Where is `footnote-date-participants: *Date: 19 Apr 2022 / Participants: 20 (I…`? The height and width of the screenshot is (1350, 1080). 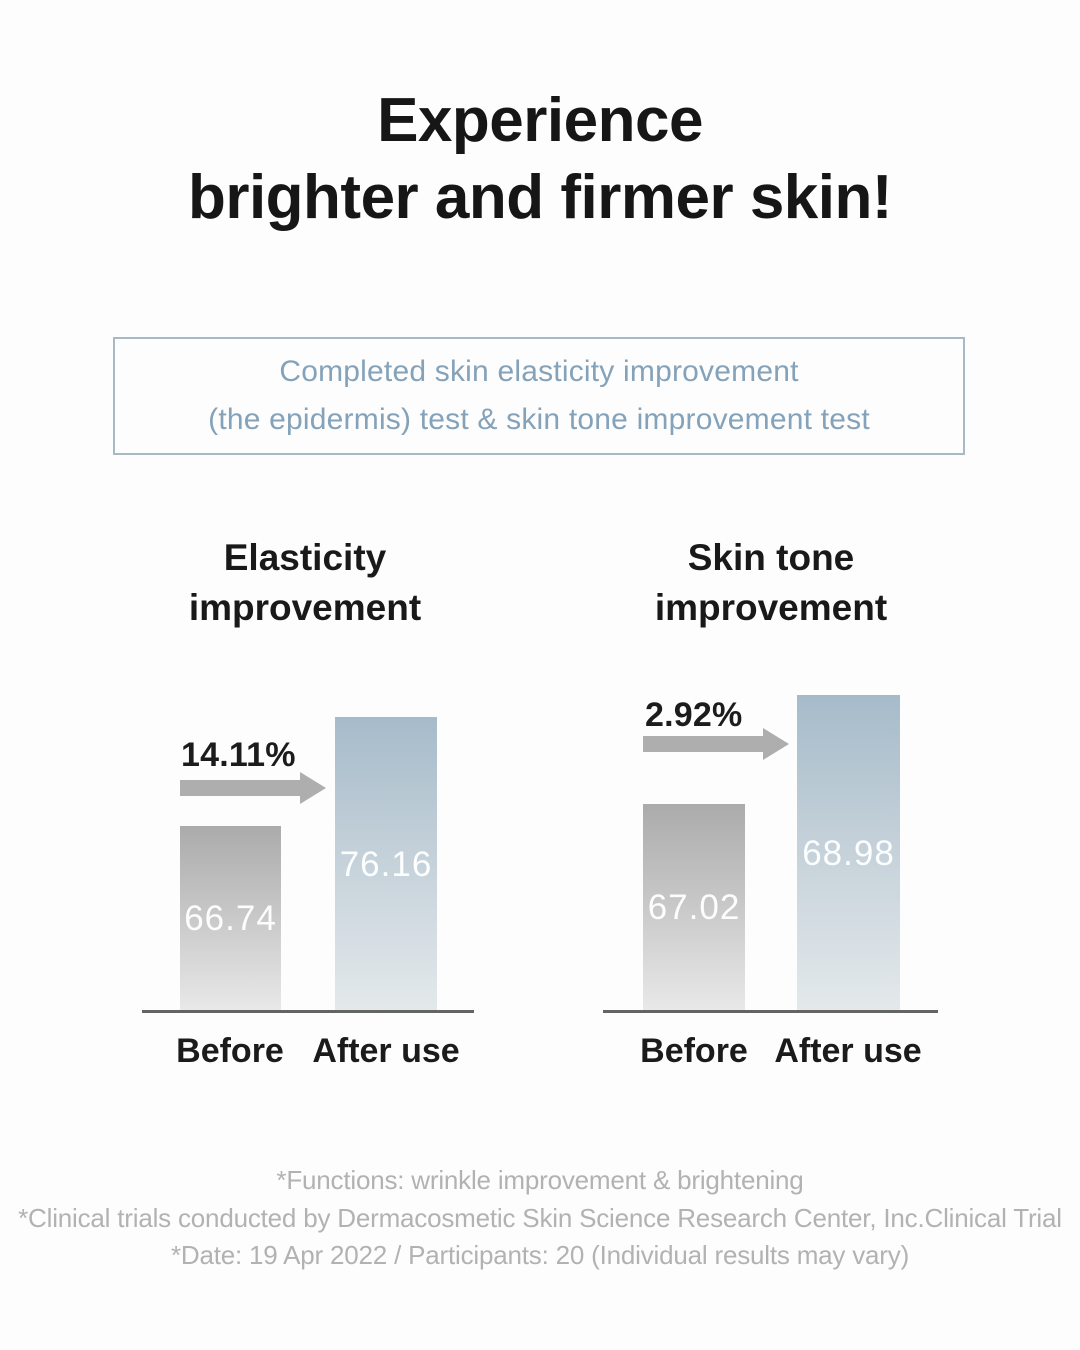 footnote-date-participants: *Date: 19 Apr 2022 / Participants: 20 (I… is located at coordinates (540, 1255).